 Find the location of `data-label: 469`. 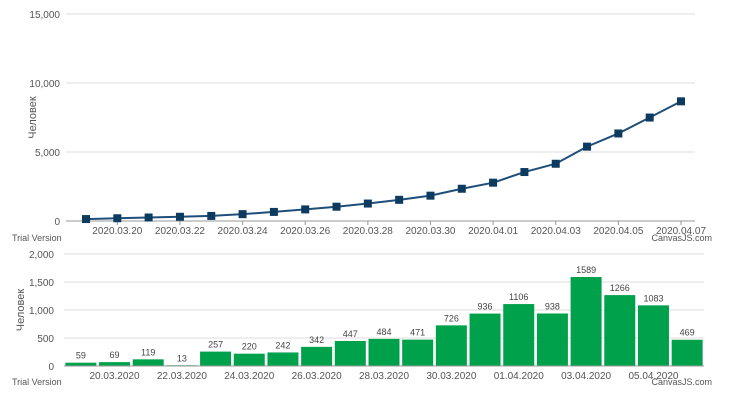

data-label: 469 is located at coordinates (687, 333).